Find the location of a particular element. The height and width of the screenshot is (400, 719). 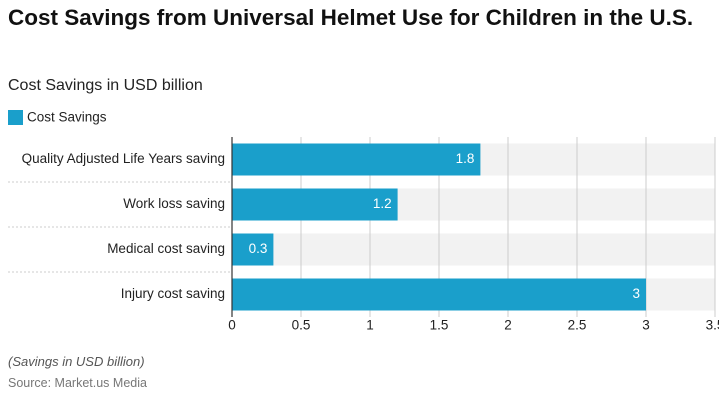

x-tick-label: 0 is located at coordinates (232, 325).